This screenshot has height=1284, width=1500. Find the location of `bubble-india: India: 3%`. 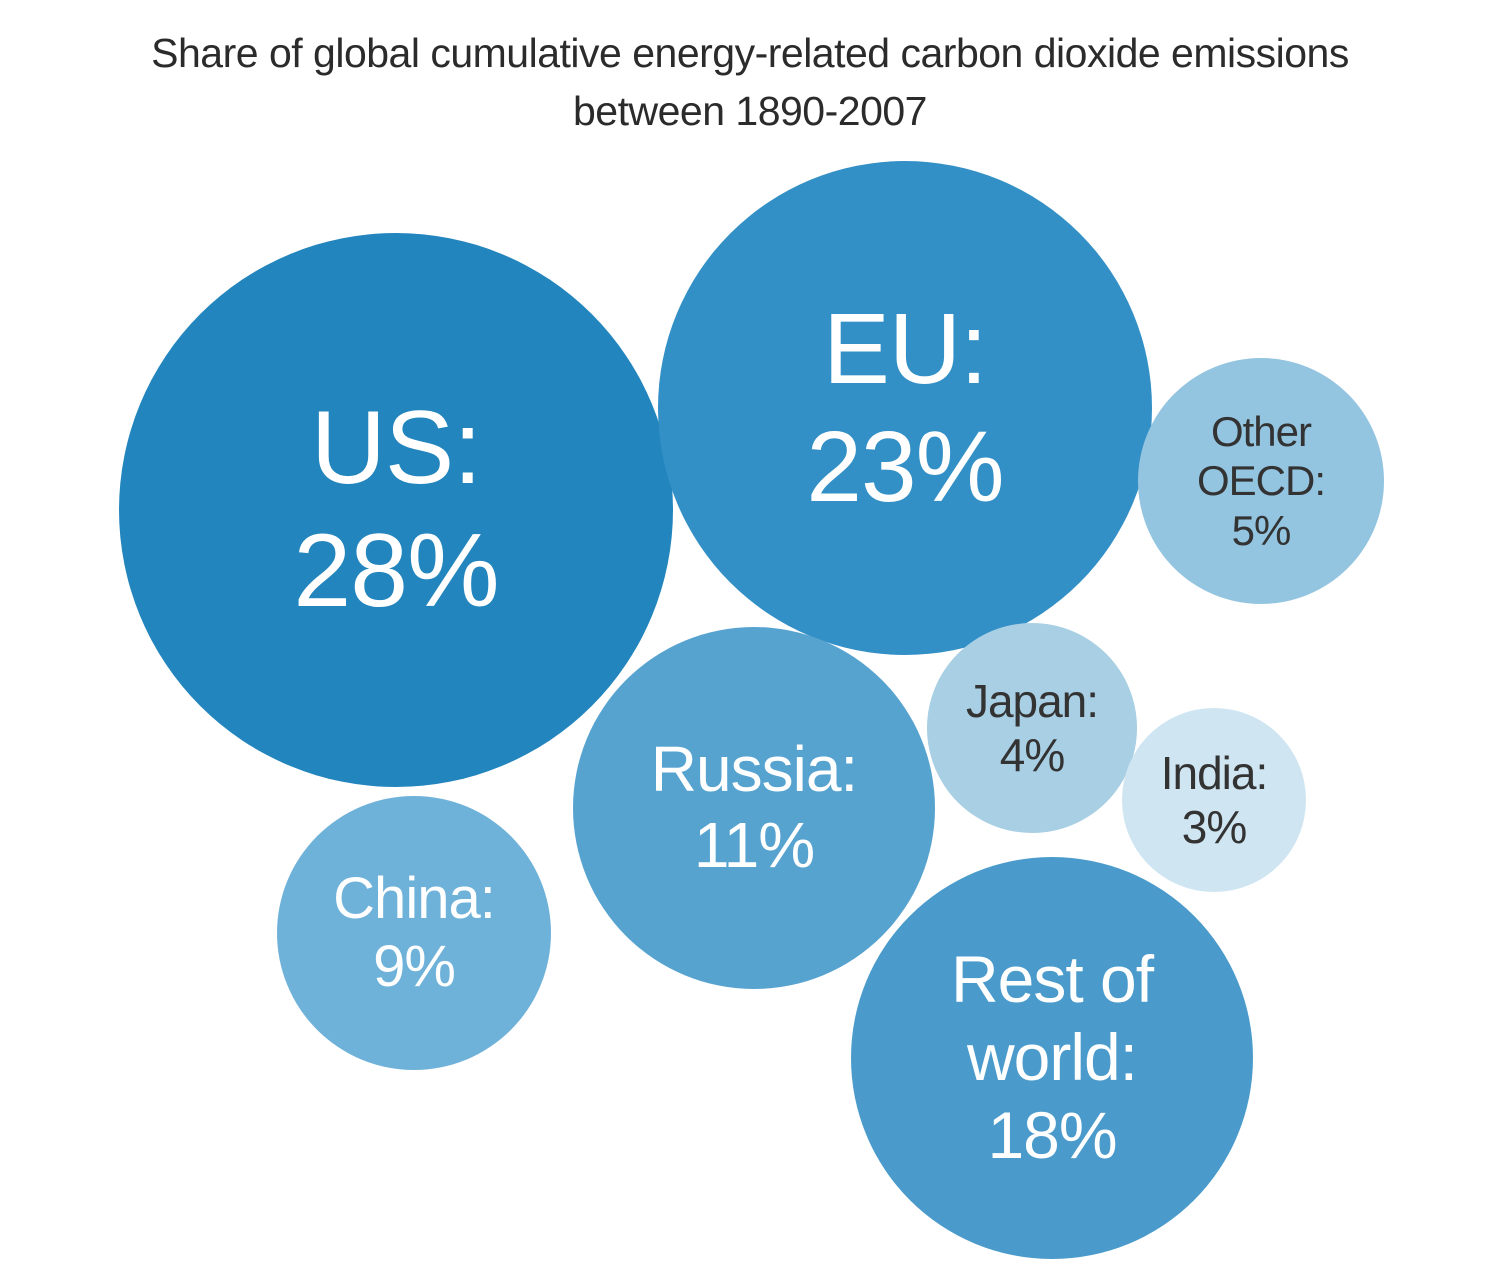

bubble-india: India: 3% is located at coordinates (1214, 800).